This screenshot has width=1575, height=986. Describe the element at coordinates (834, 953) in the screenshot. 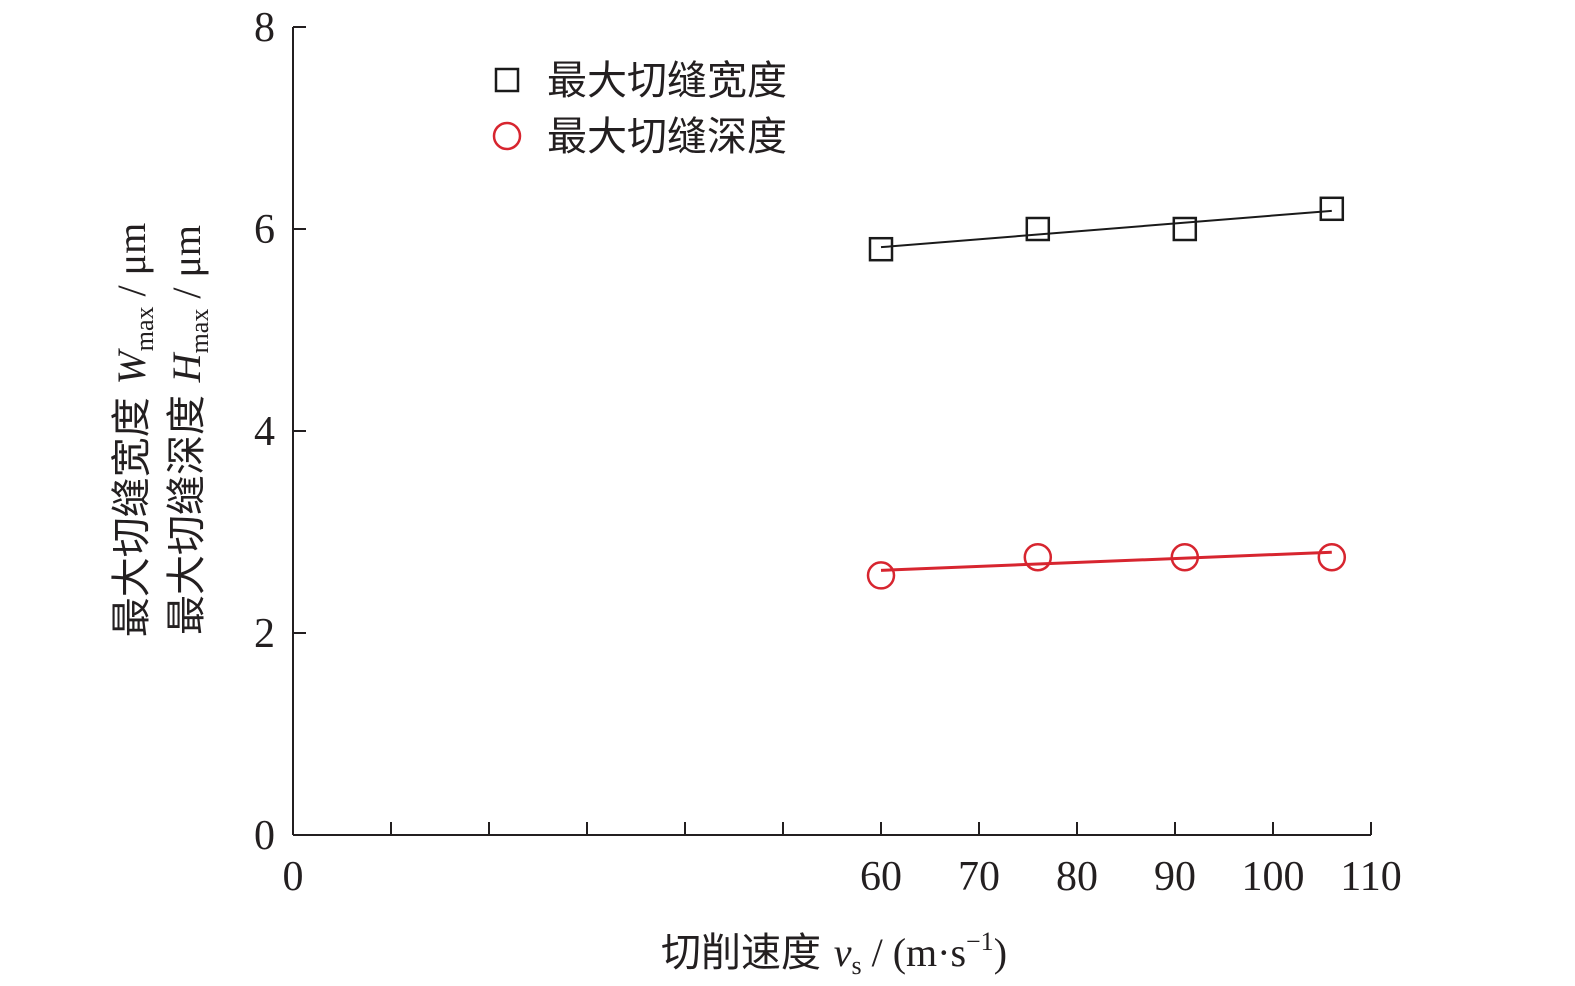

I see `x-axis-label: 切削速度 vs / (m·s−1)` at that location.